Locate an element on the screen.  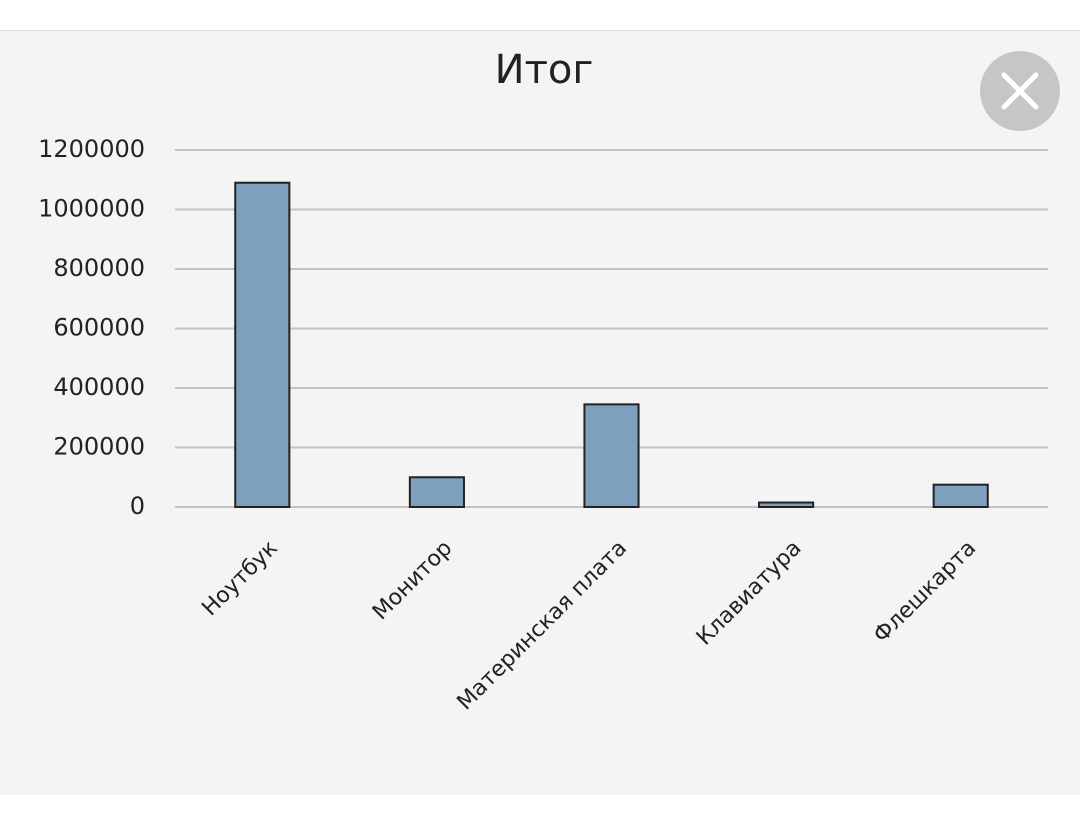
y-tick-label: 200000 is located at coordinates (99, 447).